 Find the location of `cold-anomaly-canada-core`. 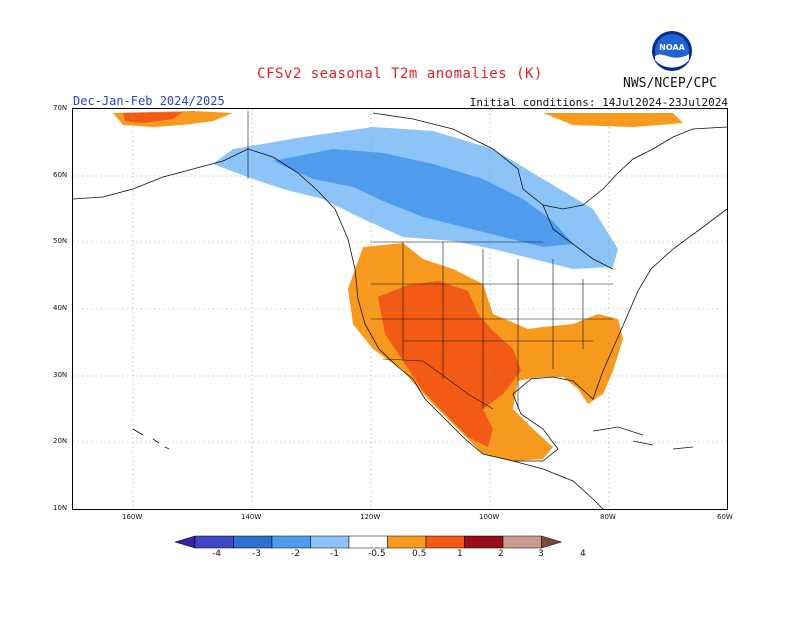

cold-anomaly-canada-core is located at coordinates (423, 198).